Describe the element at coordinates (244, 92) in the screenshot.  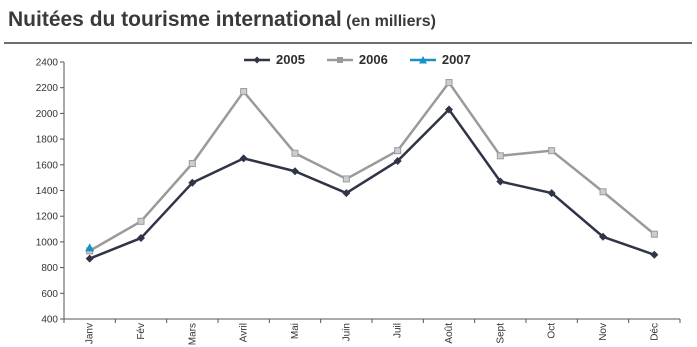
I see `data-point-2006-Avril` at that location.